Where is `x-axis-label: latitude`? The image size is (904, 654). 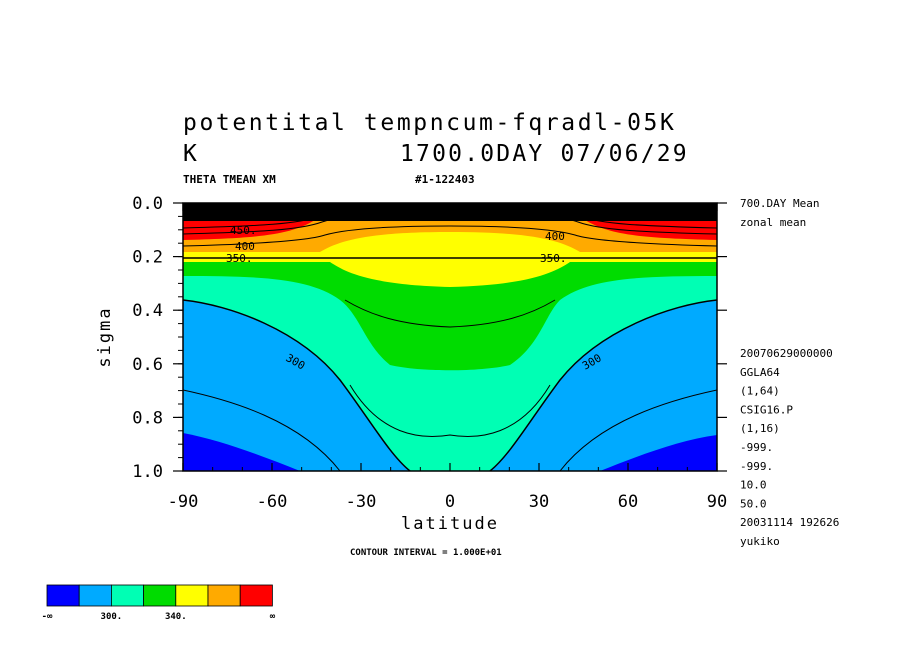 x-axis-label: latitude is located at coordinates (450, 524).